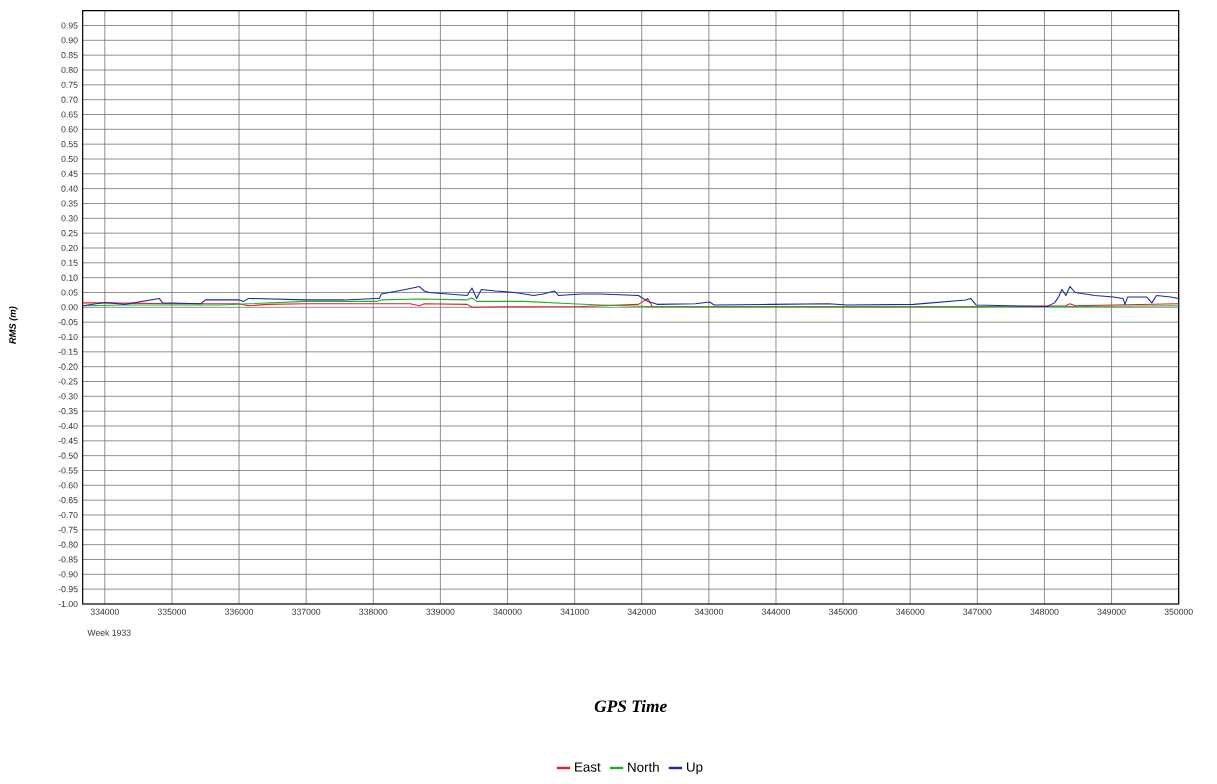 This screenshot has width=1217, height=784. I want to click on y-tick-label: -0.25, so click(68, 381).